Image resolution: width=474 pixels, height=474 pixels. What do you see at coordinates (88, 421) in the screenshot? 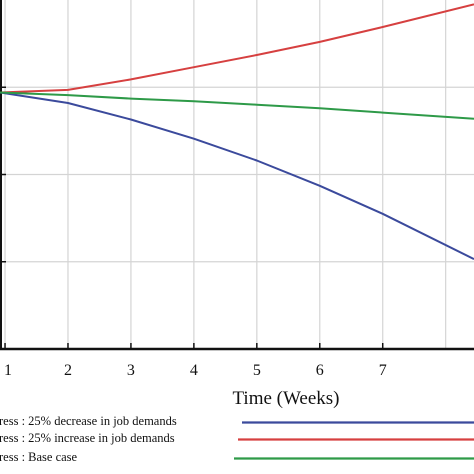
I see `legend-label: ress : 25% decrease in job demands` at bounding box center [88, 421].